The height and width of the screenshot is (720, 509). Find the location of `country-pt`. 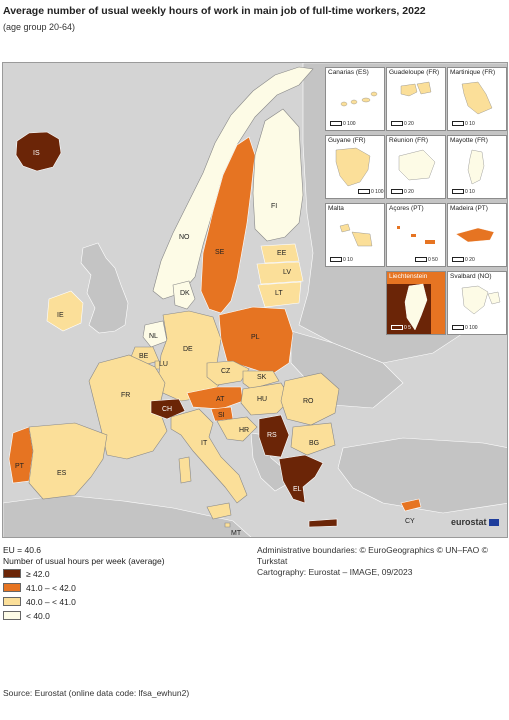

country-pt is located at coordinates (21, 455).